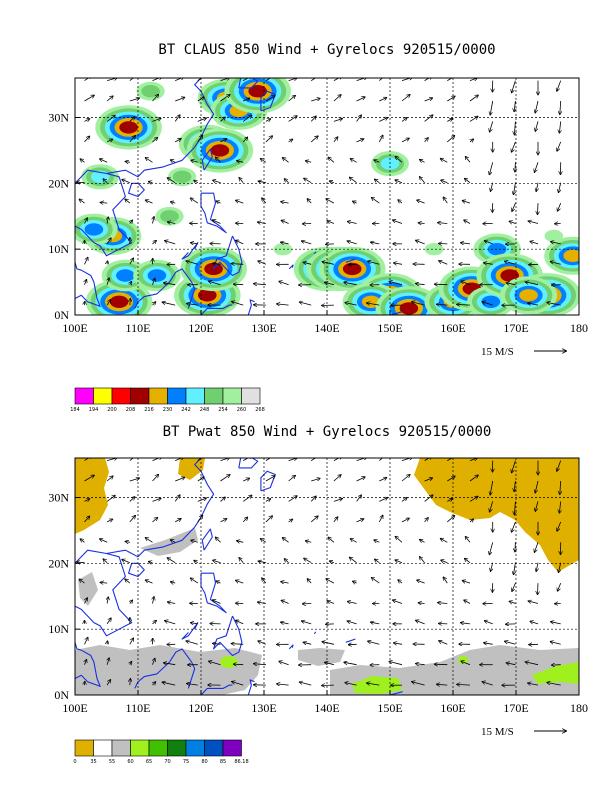 The height and width of the screenshot is (792, 612). Describe the element at coordinates (452, 328) in the screenshot. I see `x-tick-label: 160E` at that location.